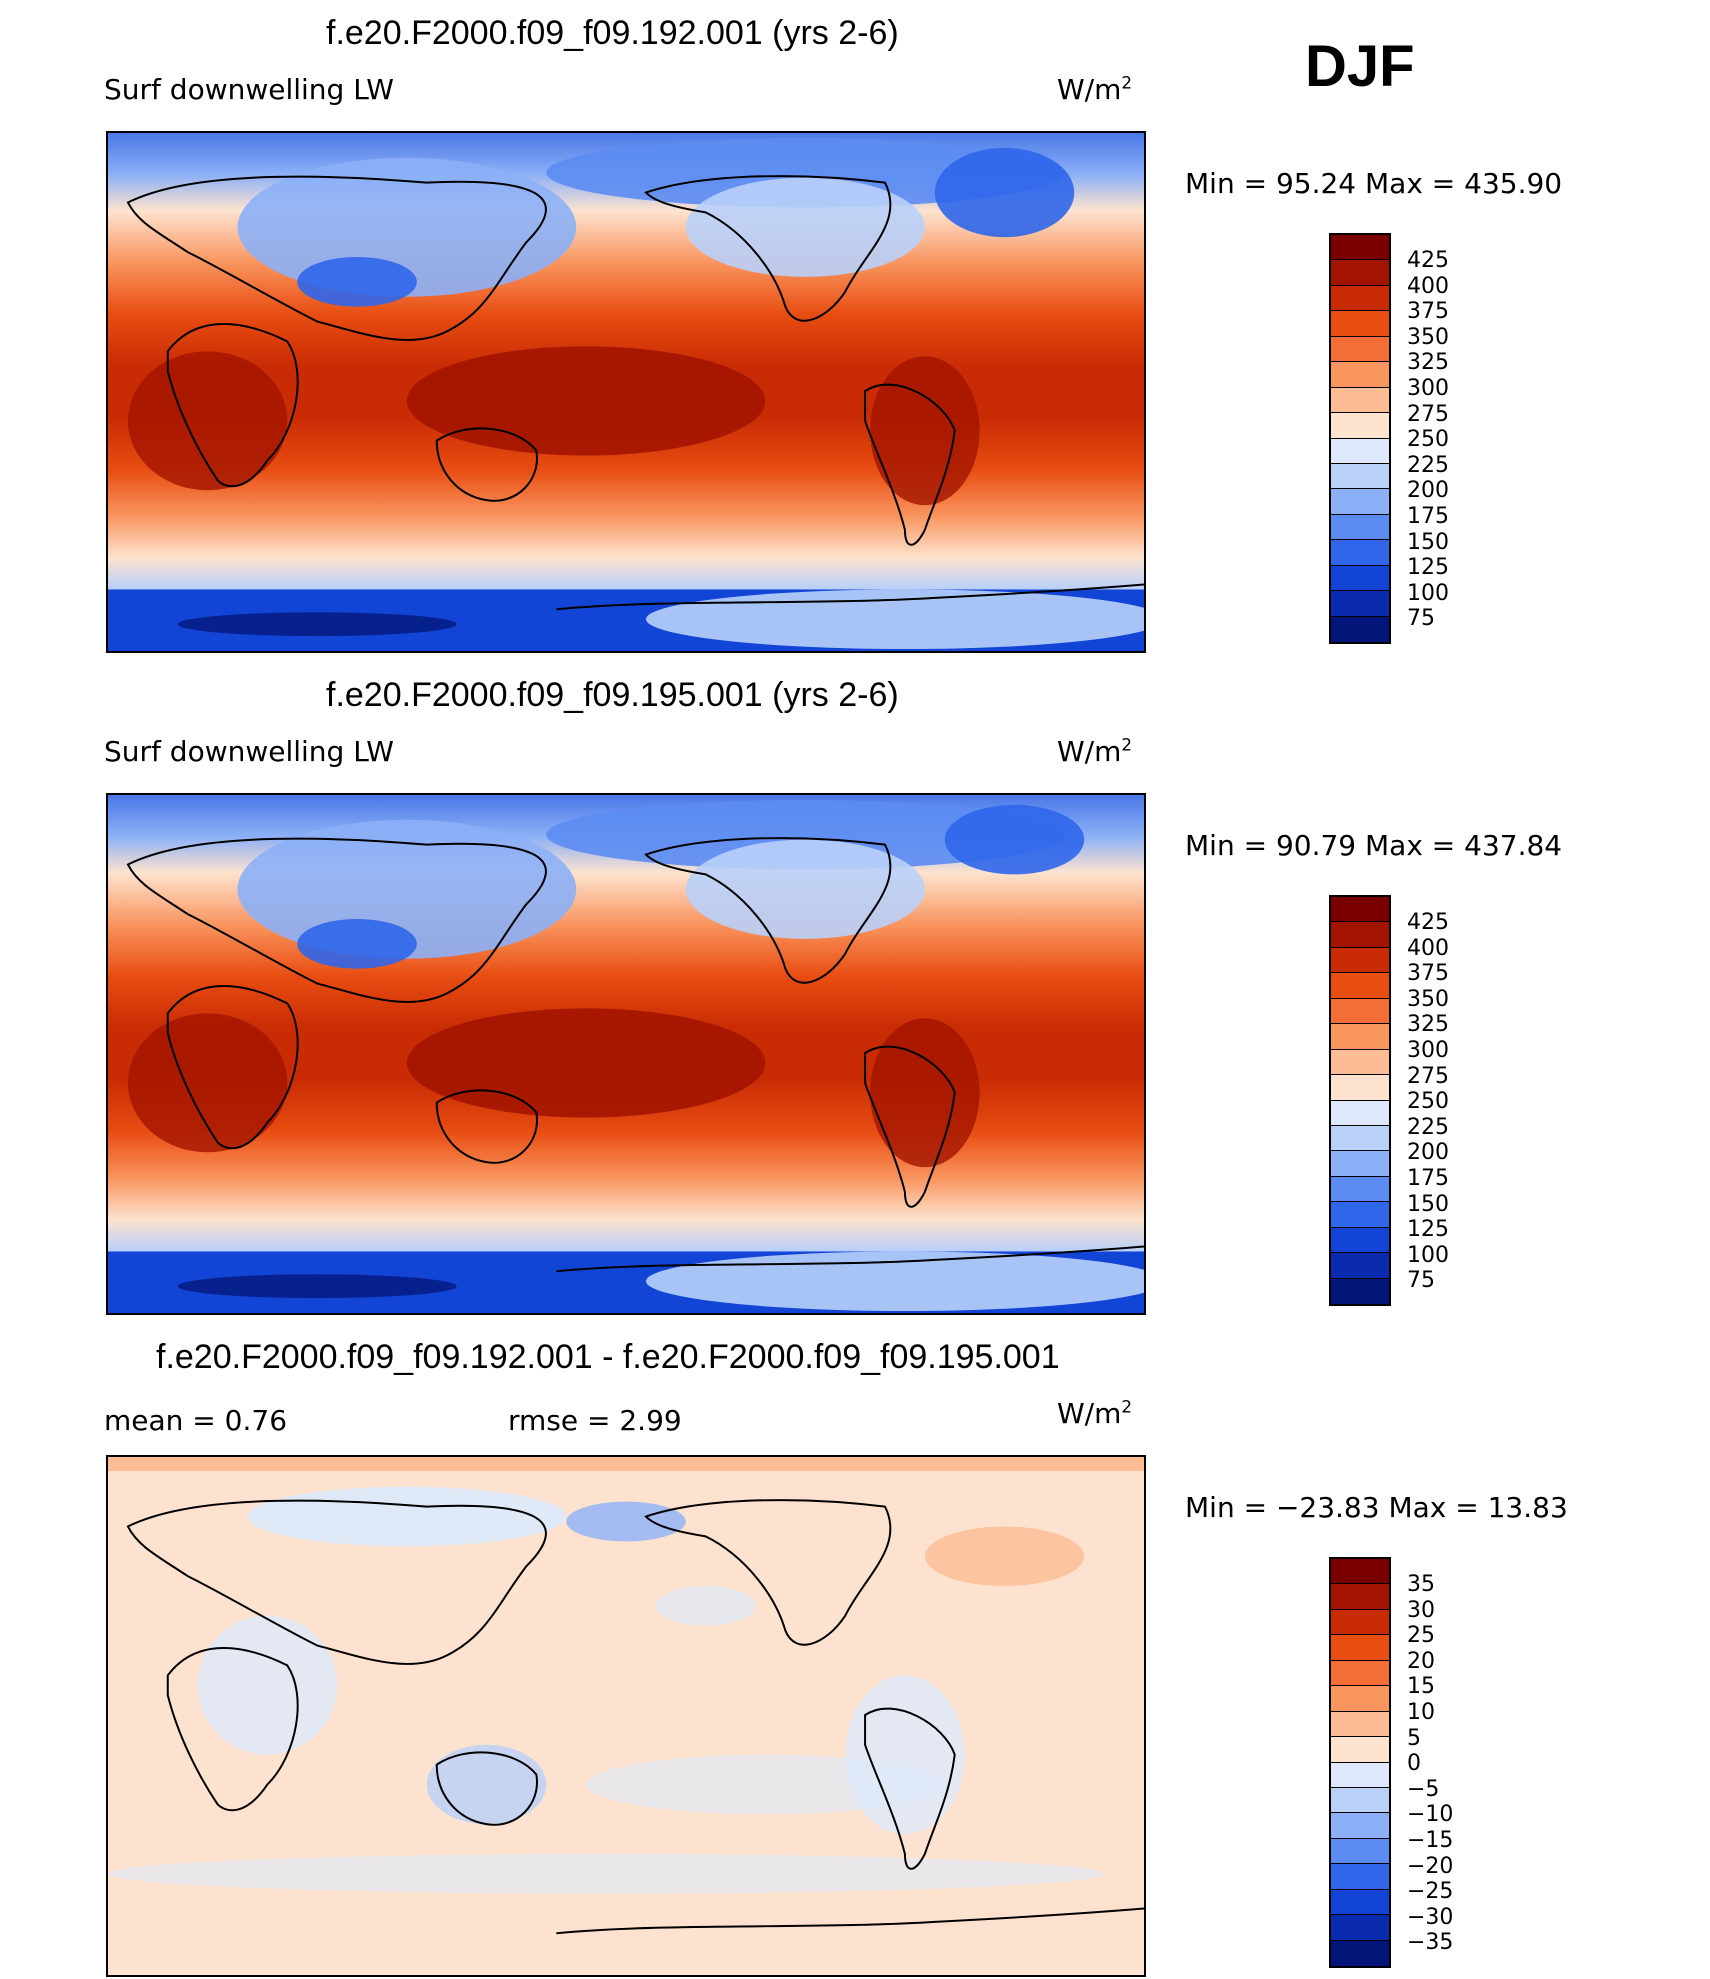  What do you see at coordinates (196, 1420) in the screenshot?
I see `panel3-mean-label: mean = 0.76` at bounding box center [196, 1420].